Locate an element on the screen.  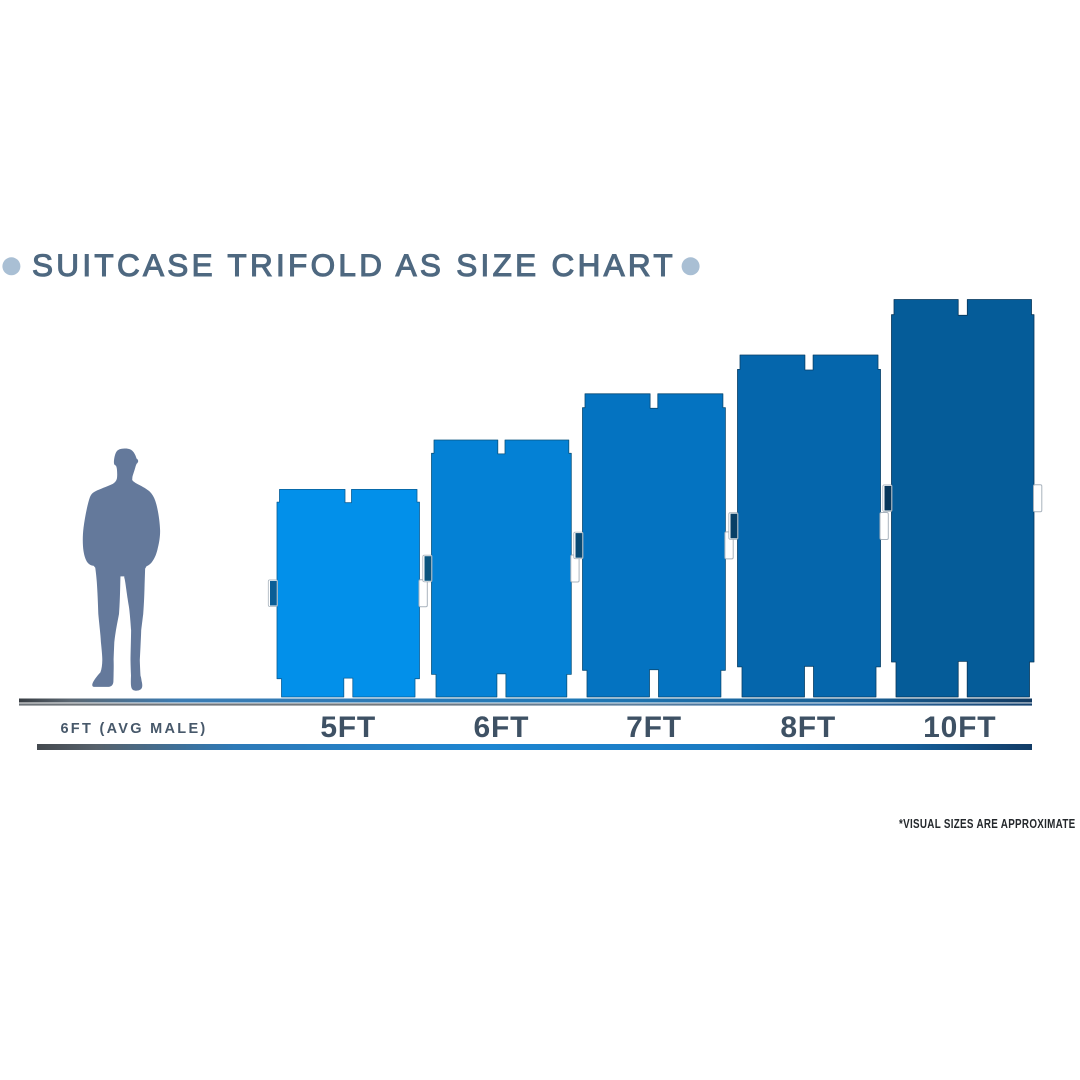
svg-text: 8FT is located at coordinates (808, 727).